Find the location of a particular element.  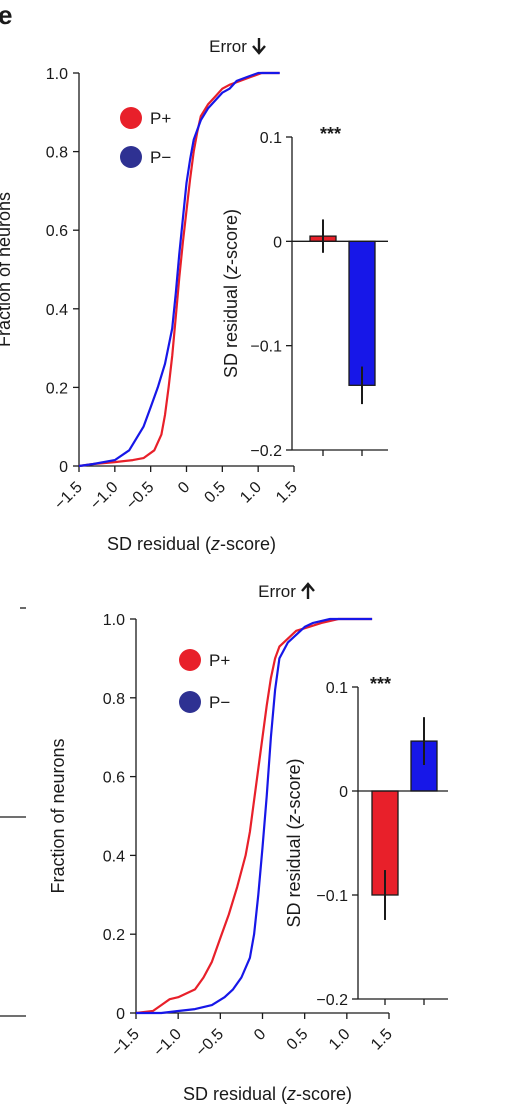

panel-letter: e is located at coordinates (6, 15).